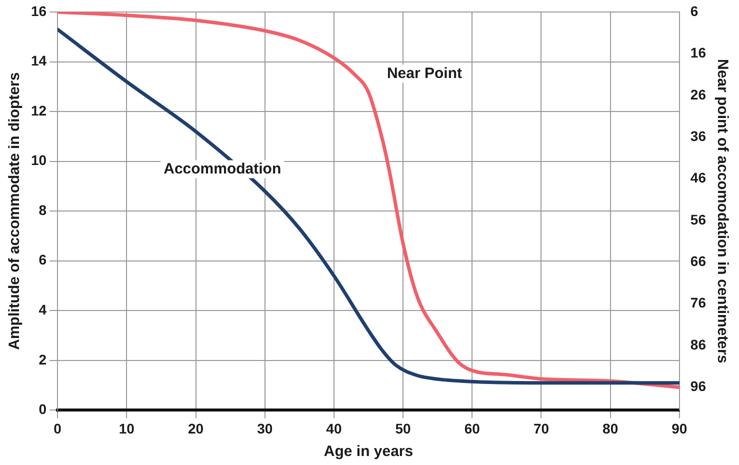  What do you see at coordinates (223, 169) in the screenshot?
I see `series-label: Accommodation` at bounding box center [223, 169].